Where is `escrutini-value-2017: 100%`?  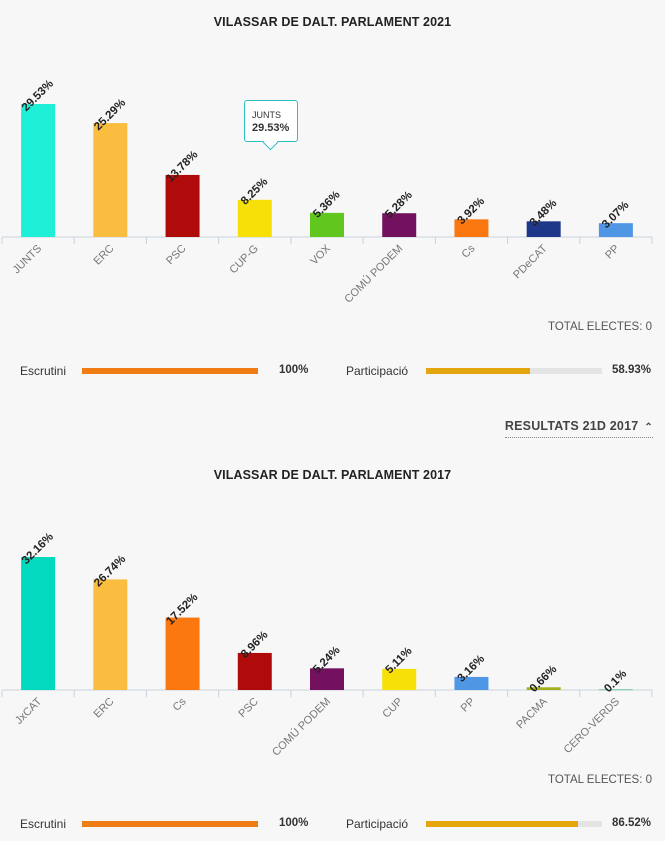 escrutini-value-2017: 100% is located at coordinates (294, 823).